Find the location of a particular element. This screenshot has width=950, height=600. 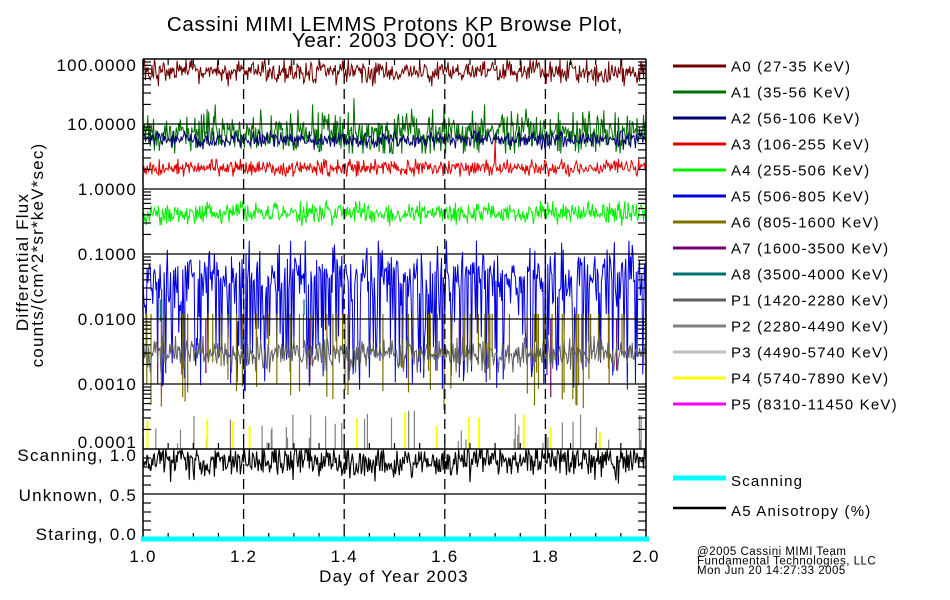

legend-label: A5 Anisotropy (%) is located at coordinates (801, 511).